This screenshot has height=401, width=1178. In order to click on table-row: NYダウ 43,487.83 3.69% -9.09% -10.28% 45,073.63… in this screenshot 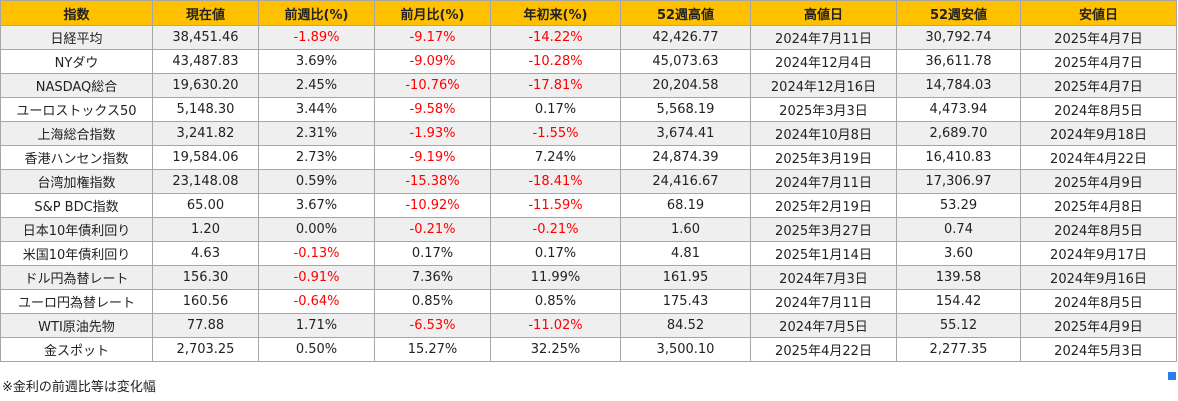, I will do `click(588, 61)`.